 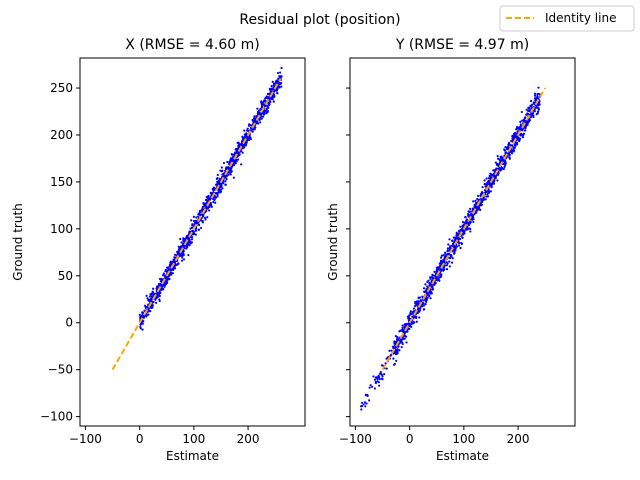 What do you see at coordinates (193, 439) in the screenshot?
I see `x-xtick-label: 100` at bounding box center [193, 439].